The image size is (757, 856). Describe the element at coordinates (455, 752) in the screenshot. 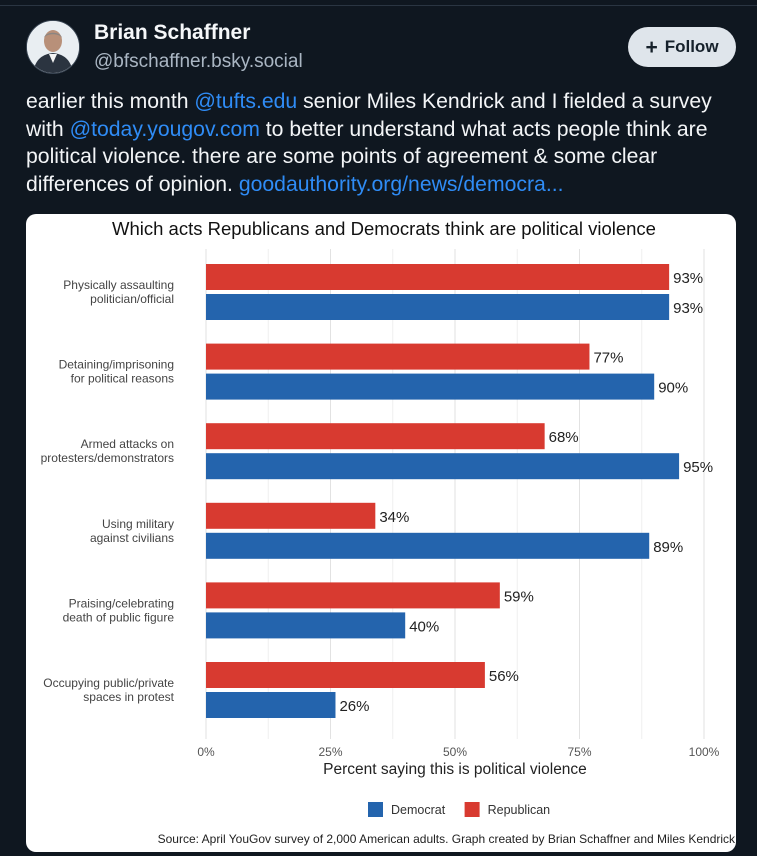

I see `x-tick-label: 50%` at that location.